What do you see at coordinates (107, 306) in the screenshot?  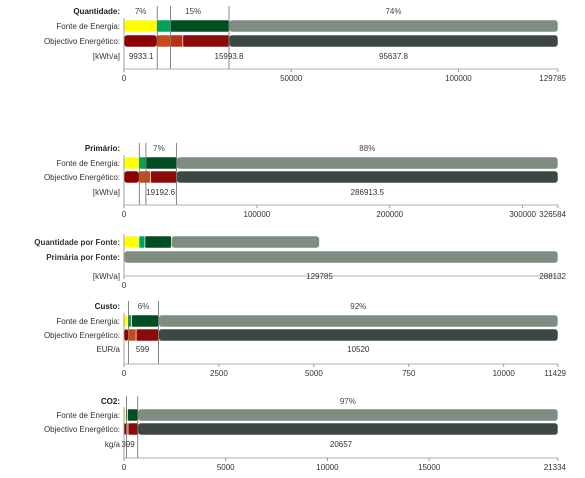 I see `chart-title: Custo:` at bounding box center [107, 306].